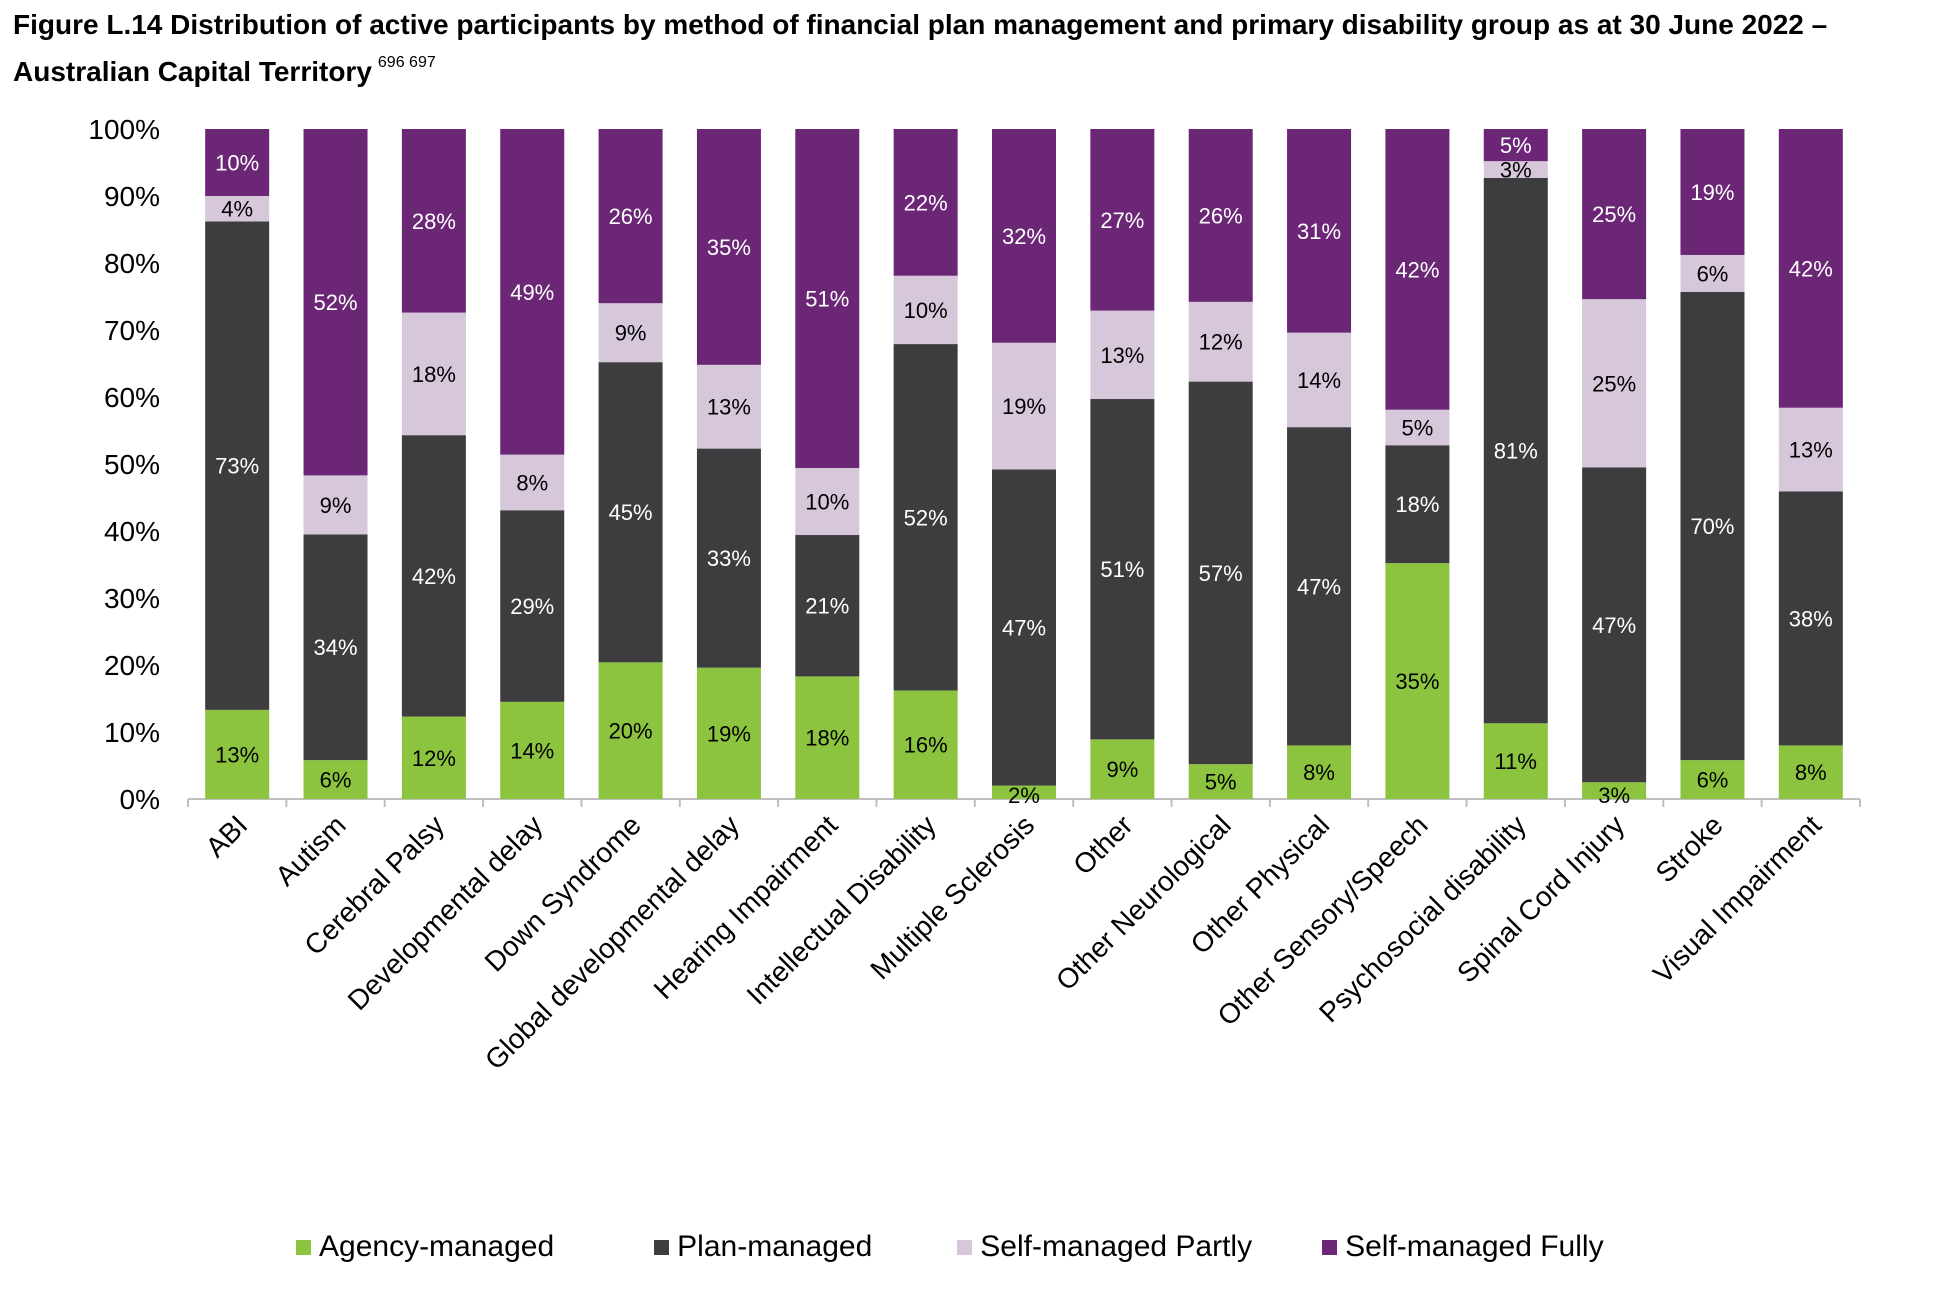 The width and height of the screenshot is (1945, 1293). What do you see at coordinates (1474, 1246) in the screenshot?
I see `legend-label: Self-managed Fully` at bounding box center [1474, 1246].